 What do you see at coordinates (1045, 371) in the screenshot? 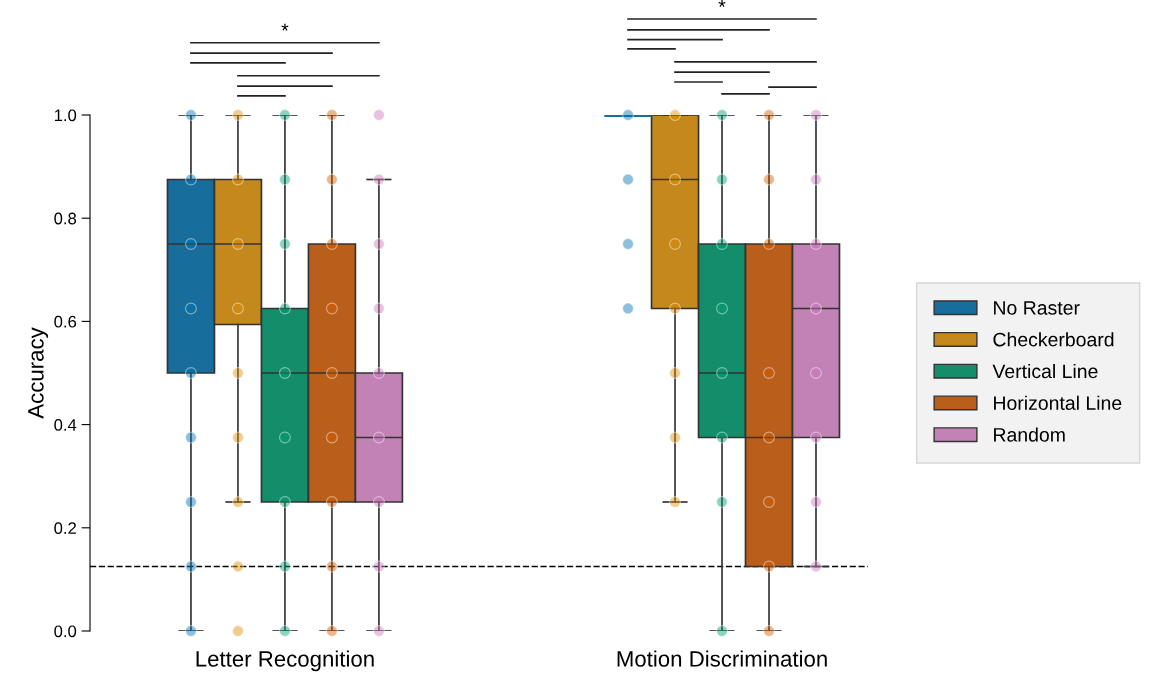
I see `legend-label: Vertical Line` at bounding box center [1045, 371].